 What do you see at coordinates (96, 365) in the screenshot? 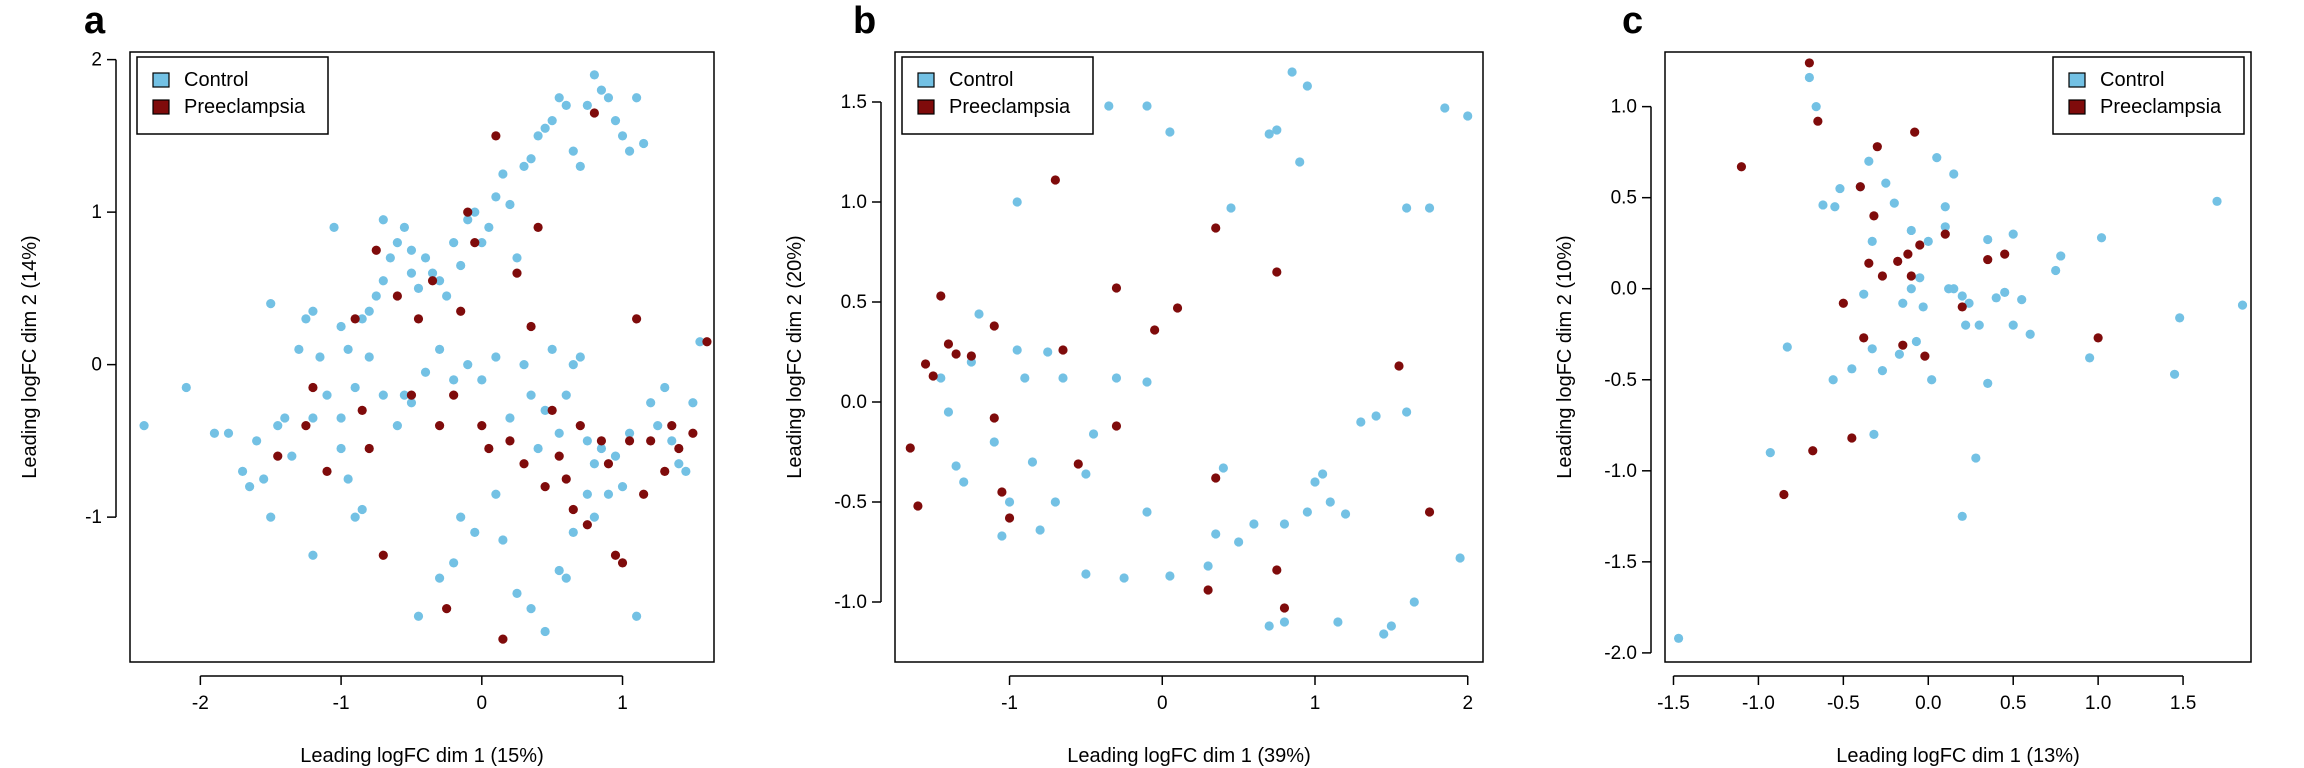
I see `y-tick-label: 0` at bounding box center [96, 365].